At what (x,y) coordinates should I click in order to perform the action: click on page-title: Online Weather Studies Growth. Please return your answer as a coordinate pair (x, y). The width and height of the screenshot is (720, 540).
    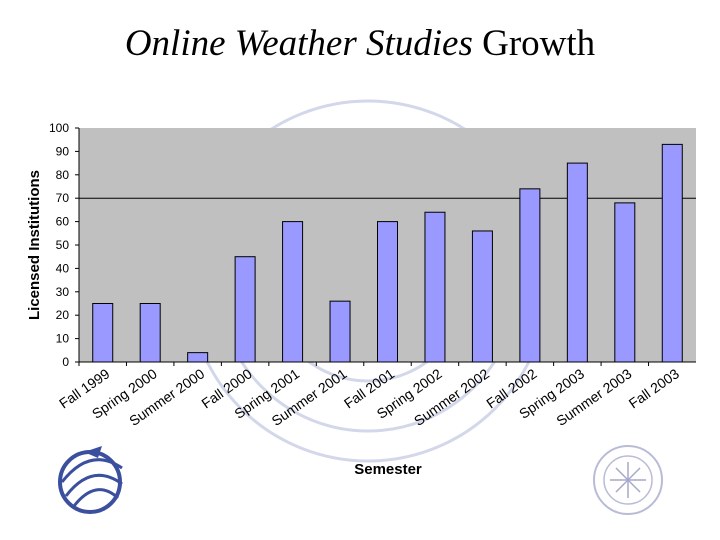
    Looking at the image, I should click on (360, 43).